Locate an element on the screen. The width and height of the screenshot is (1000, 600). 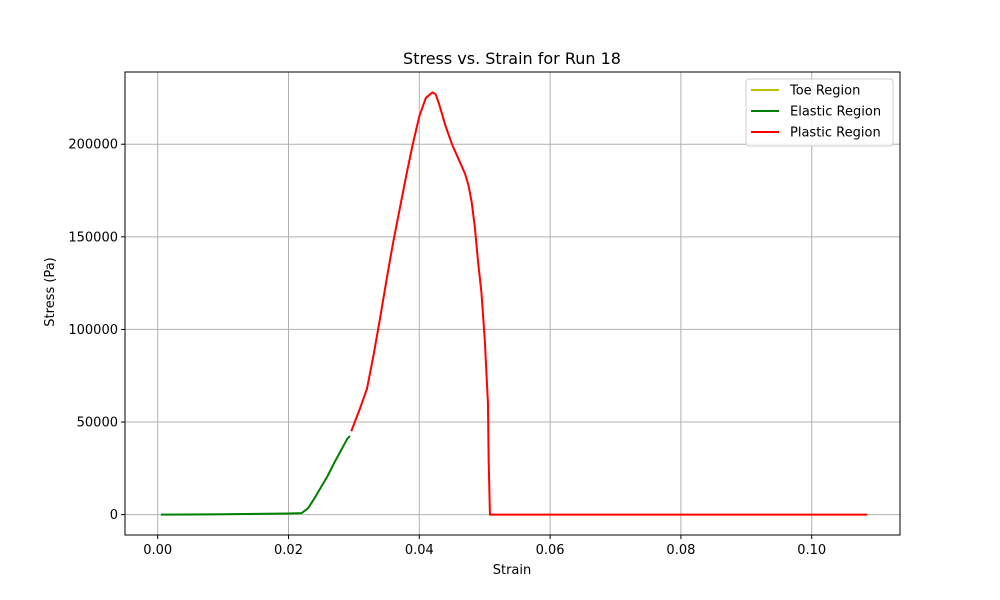
y-axis-title: Stress (Pa) is located at coordinates (50, 291).